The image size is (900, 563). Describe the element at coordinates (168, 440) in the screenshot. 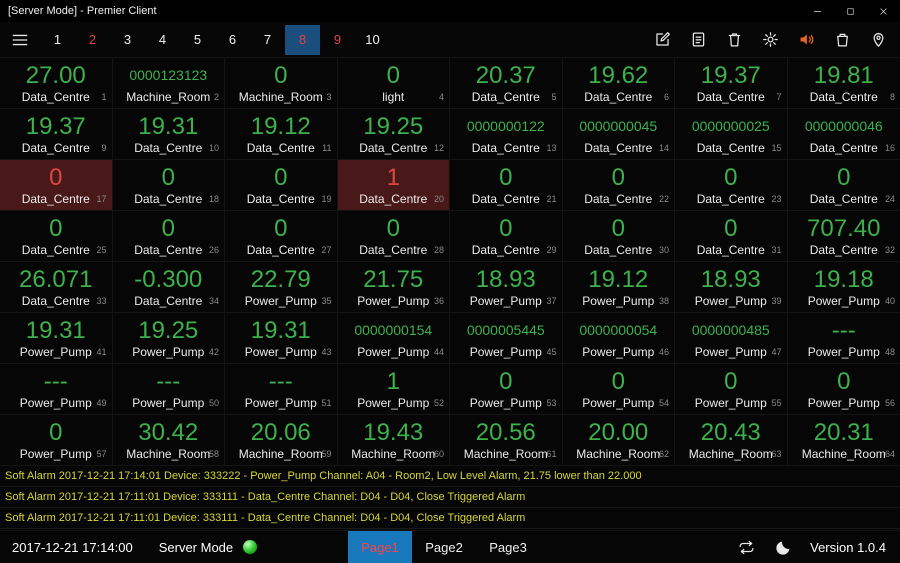

I see `tile-58: 30.42 Machine_Room 58` at that location.